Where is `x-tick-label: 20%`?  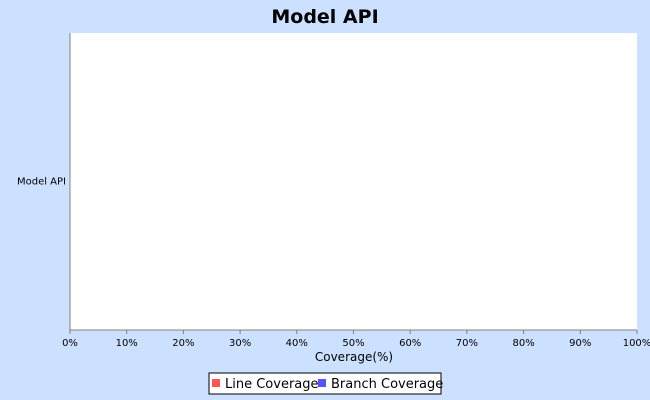
x-tick-label: 20% is located at coordinates (183, 343).